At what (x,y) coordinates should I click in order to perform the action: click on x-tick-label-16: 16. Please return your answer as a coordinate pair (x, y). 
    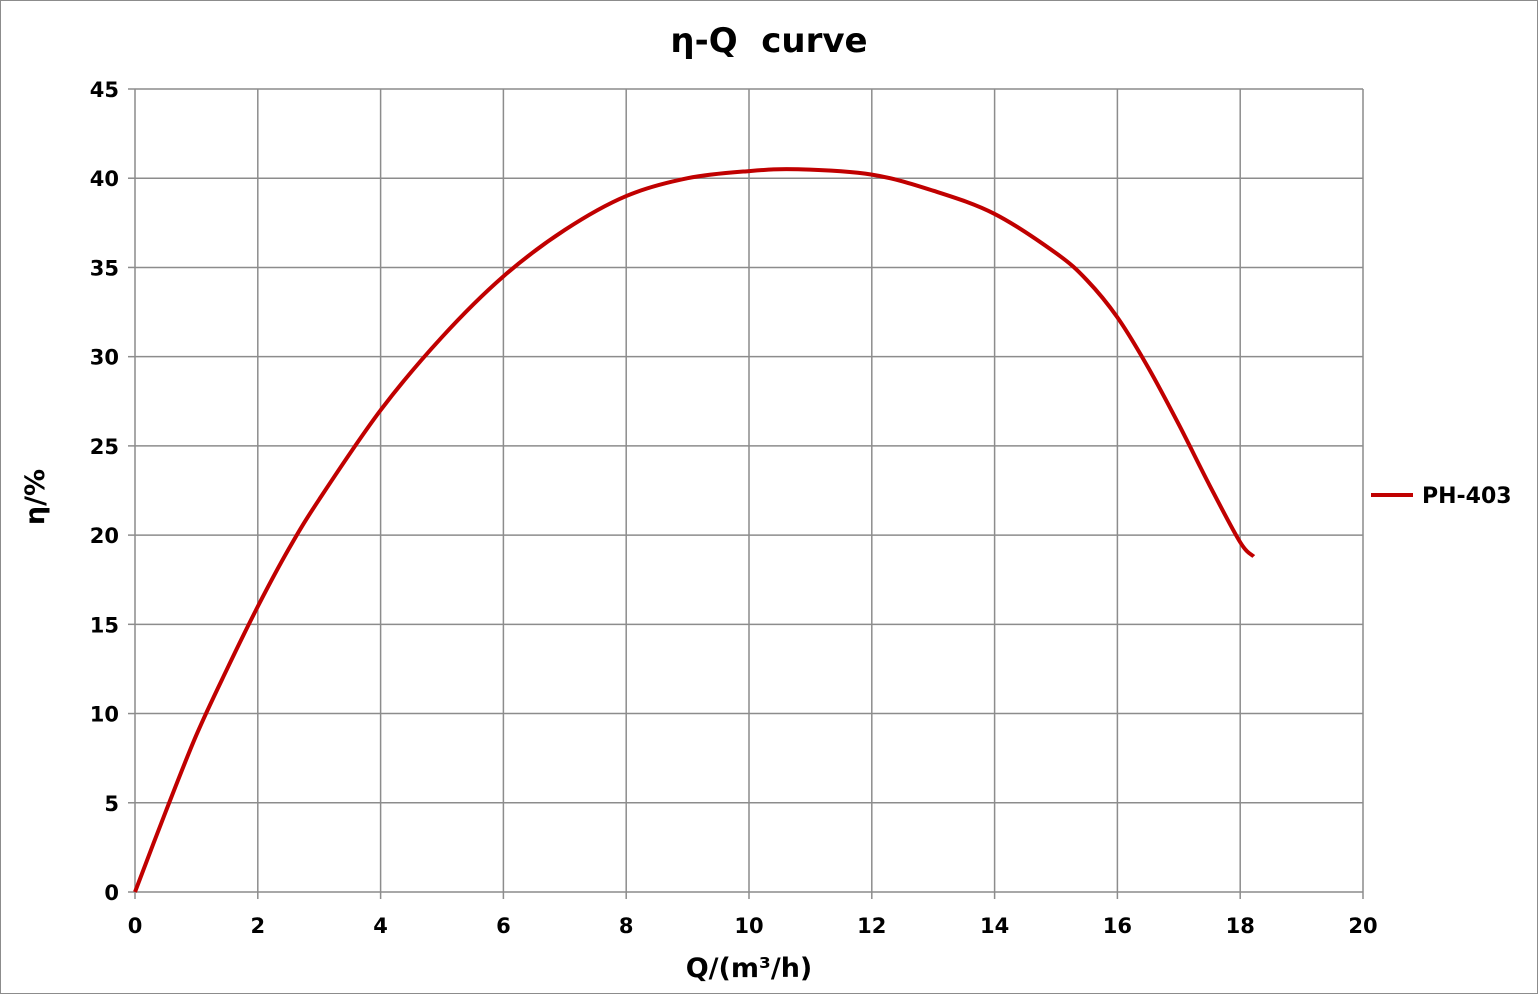
    Looking at the image, I should click on (1117, 926).